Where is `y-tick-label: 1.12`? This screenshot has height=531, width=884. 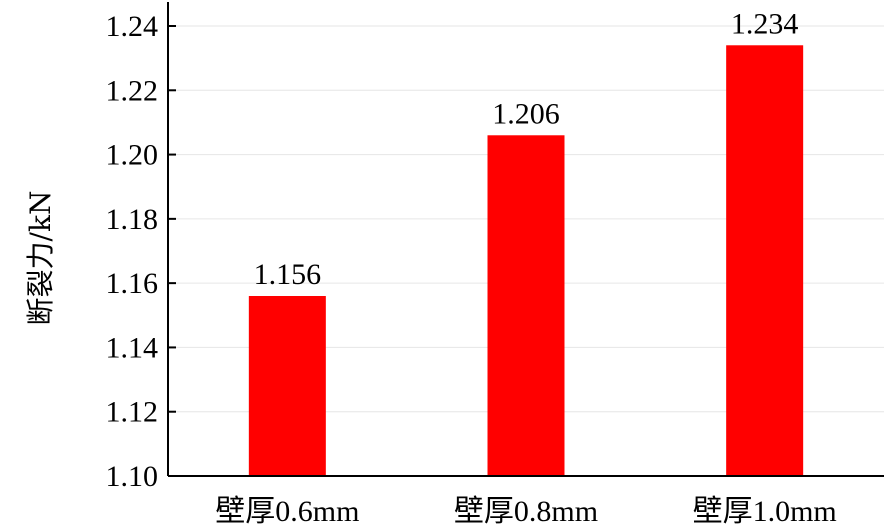 y-tick-label: 1.12 is located at coordinates (132, 412).